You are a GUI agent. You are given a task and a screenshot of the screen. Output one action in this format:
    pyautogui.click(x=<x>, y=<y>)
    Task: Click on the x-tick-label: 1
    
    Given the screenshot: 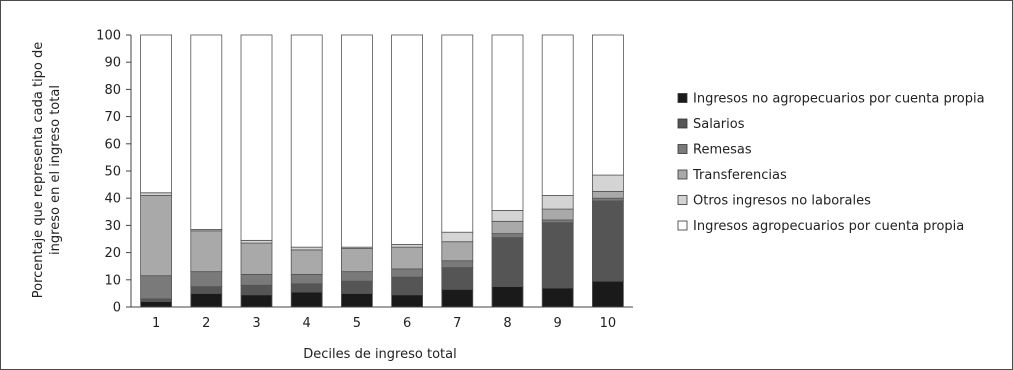 What is the action you would take?
    pyautogui.click(x=156, y=323)
    